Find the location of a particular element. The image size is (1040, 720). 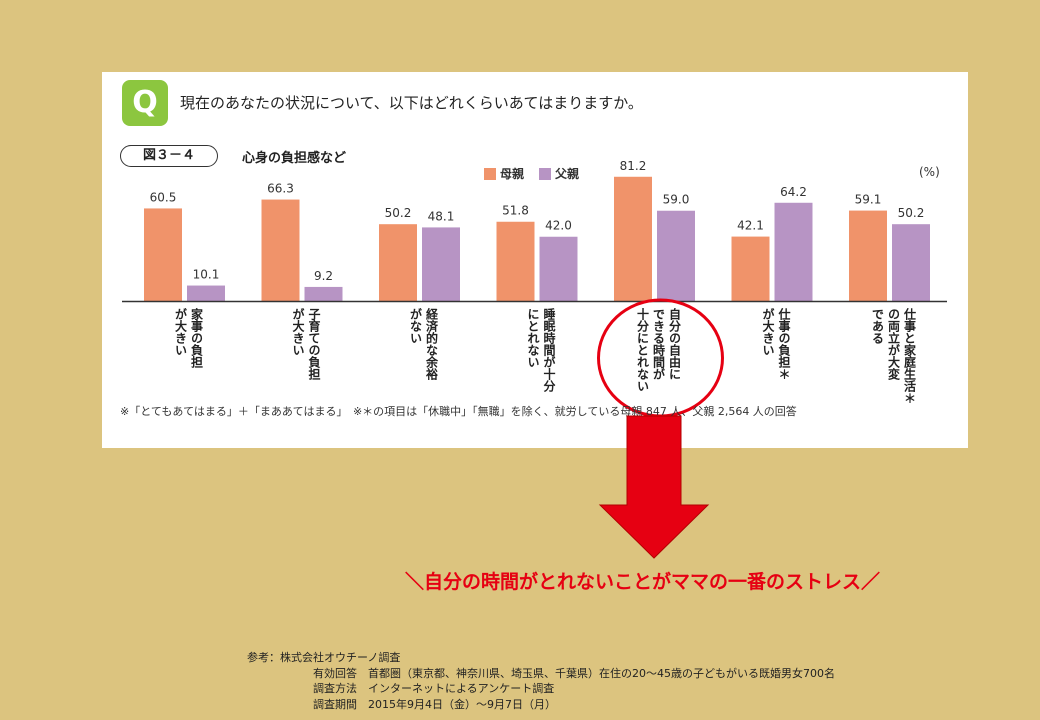

value-label-father-5: 64.2 is located at coordinates (793, 192).